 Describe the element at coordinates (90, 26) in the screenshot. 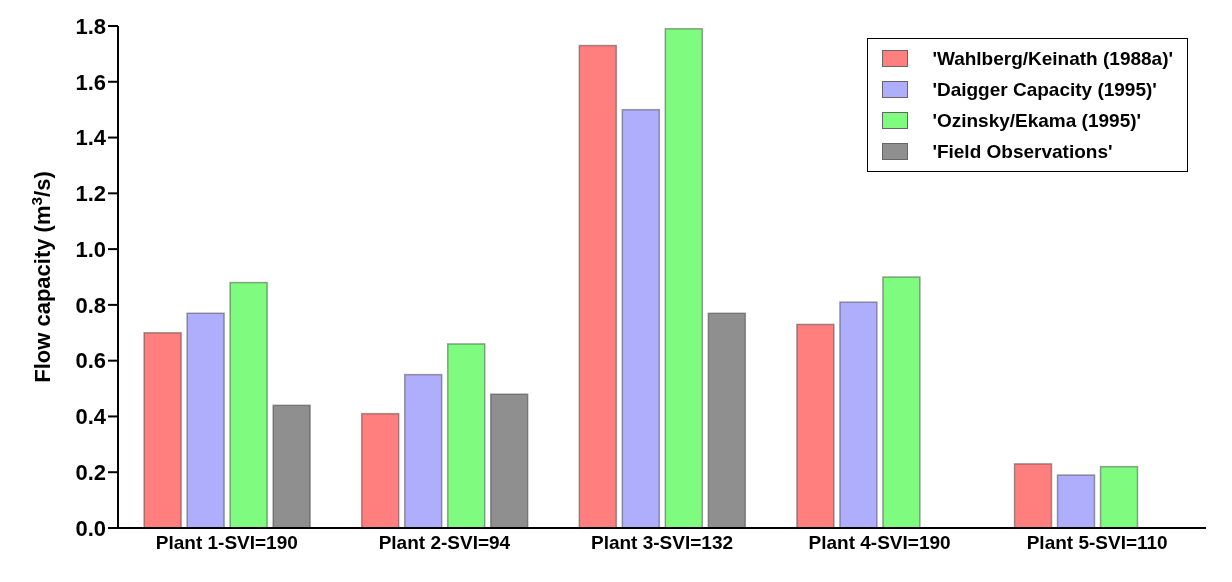

I see `y-tick-label: 1.8` at that location.